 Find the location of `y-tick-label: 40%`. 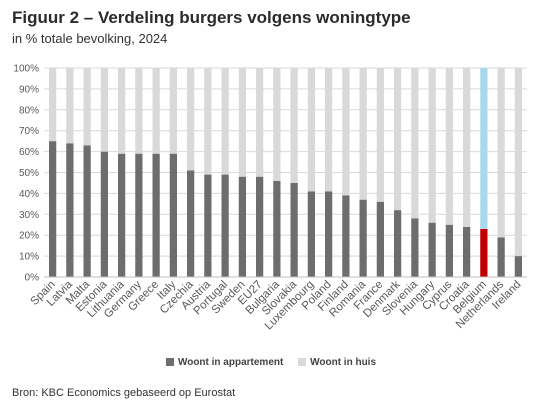

y-tick-label: 40% is located at coordinates (29, 194).